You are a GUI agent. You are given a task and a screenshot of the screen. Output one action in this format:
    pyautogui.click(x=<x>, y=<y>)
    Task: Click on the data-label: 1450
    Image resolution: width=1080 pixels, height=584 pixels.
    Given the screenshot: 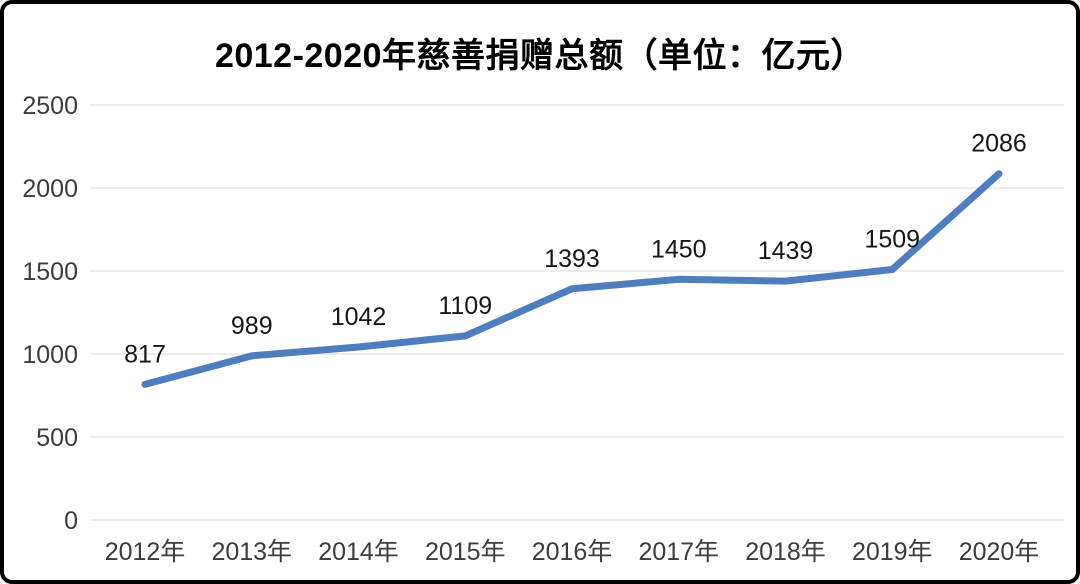 What is the action you would take?
    pyautogui.click(x=679, y=249)
    